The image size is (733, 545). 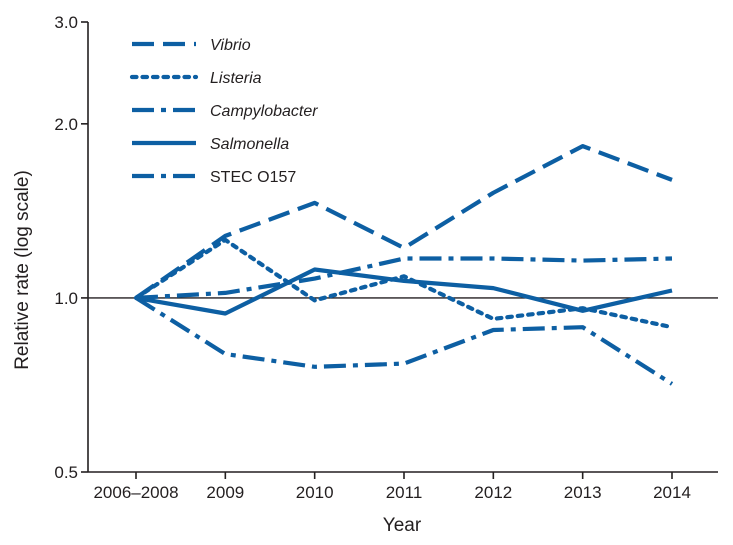 What do you see at coordinates (135, 492) in the screenshot?
I see `x-tick-label: 2006–2008` at bounding box center [135, 492].